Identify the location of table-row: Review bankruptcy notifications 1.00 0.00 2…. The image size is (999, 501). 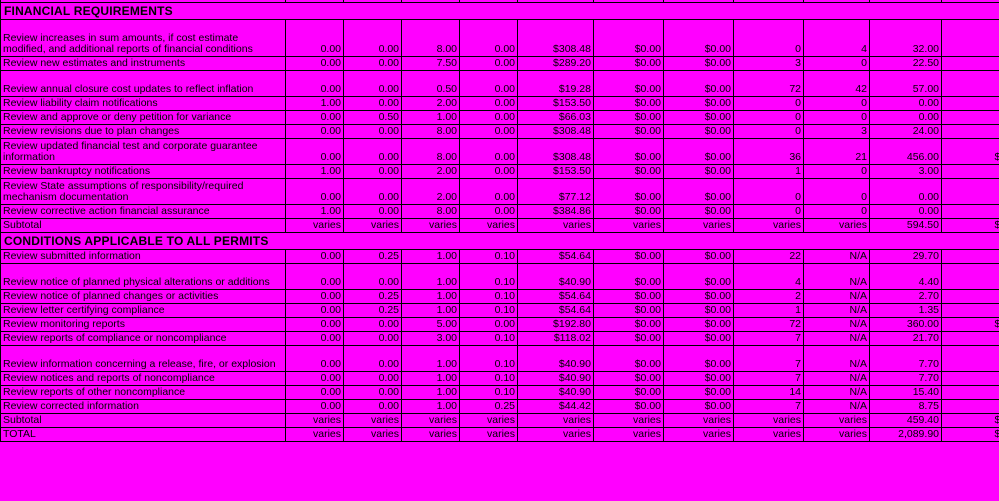
(499, 171).